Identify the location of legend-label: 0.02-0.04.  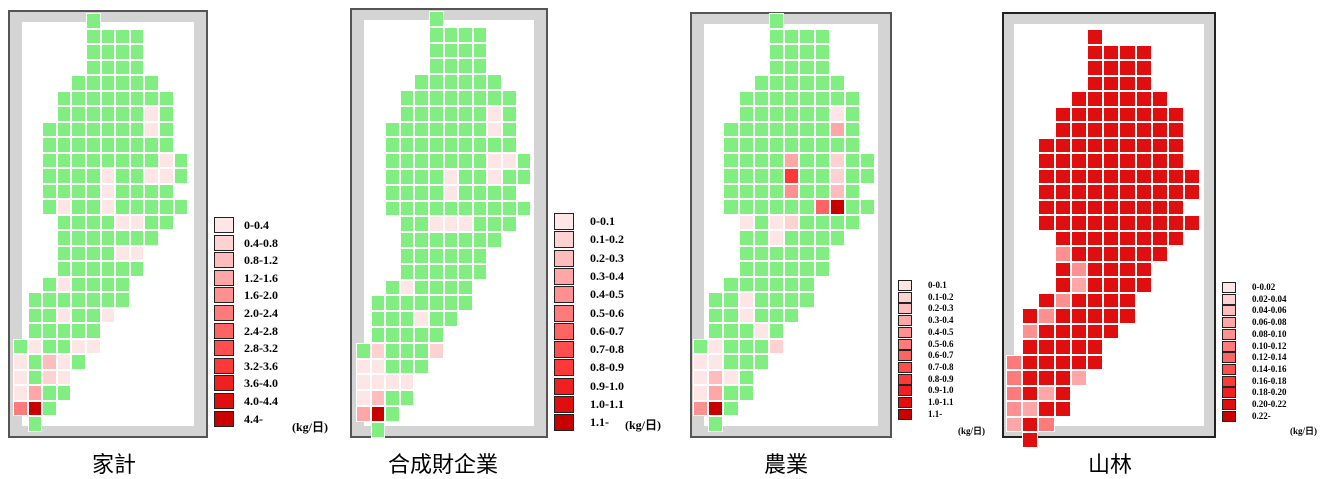
(1269, 298).